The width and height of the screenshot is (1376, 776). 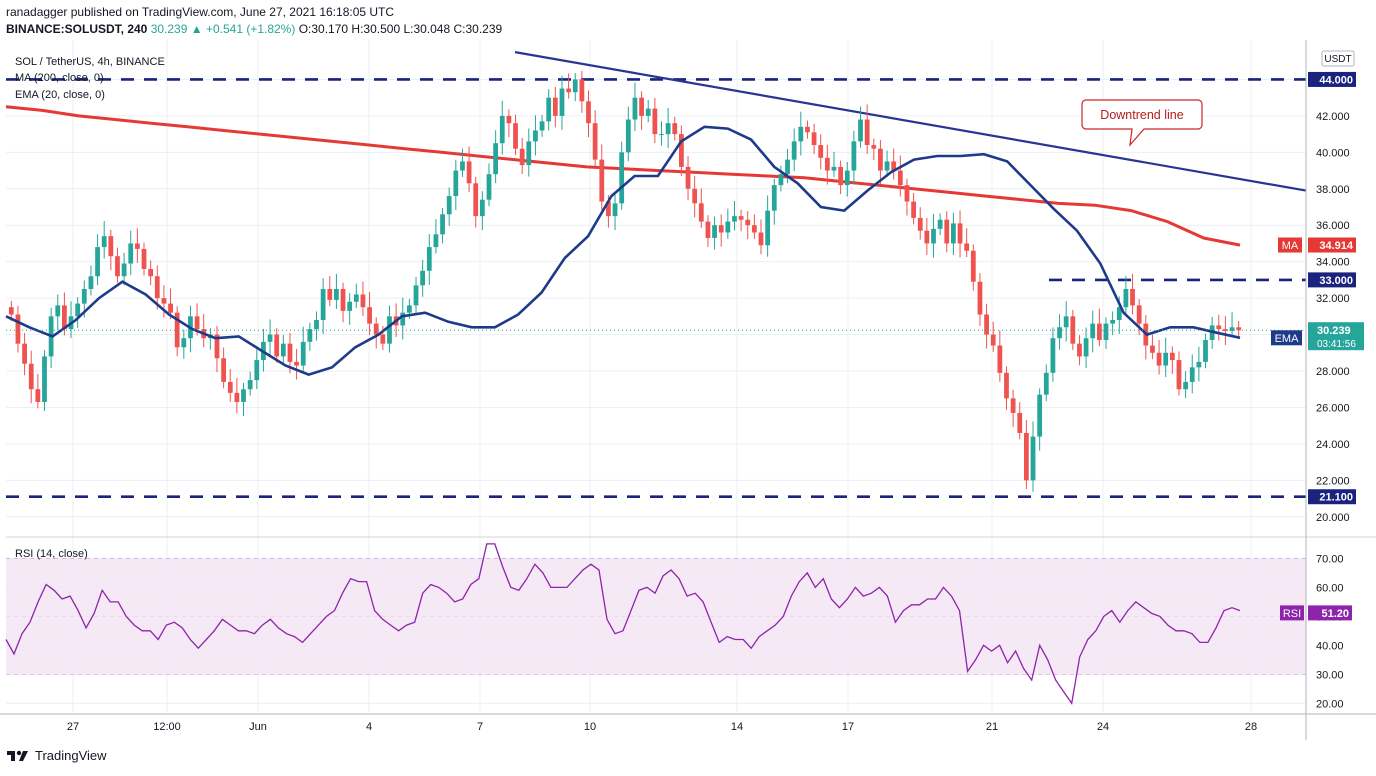 I want to click on downtrend-line, so click(x=910, y=121).